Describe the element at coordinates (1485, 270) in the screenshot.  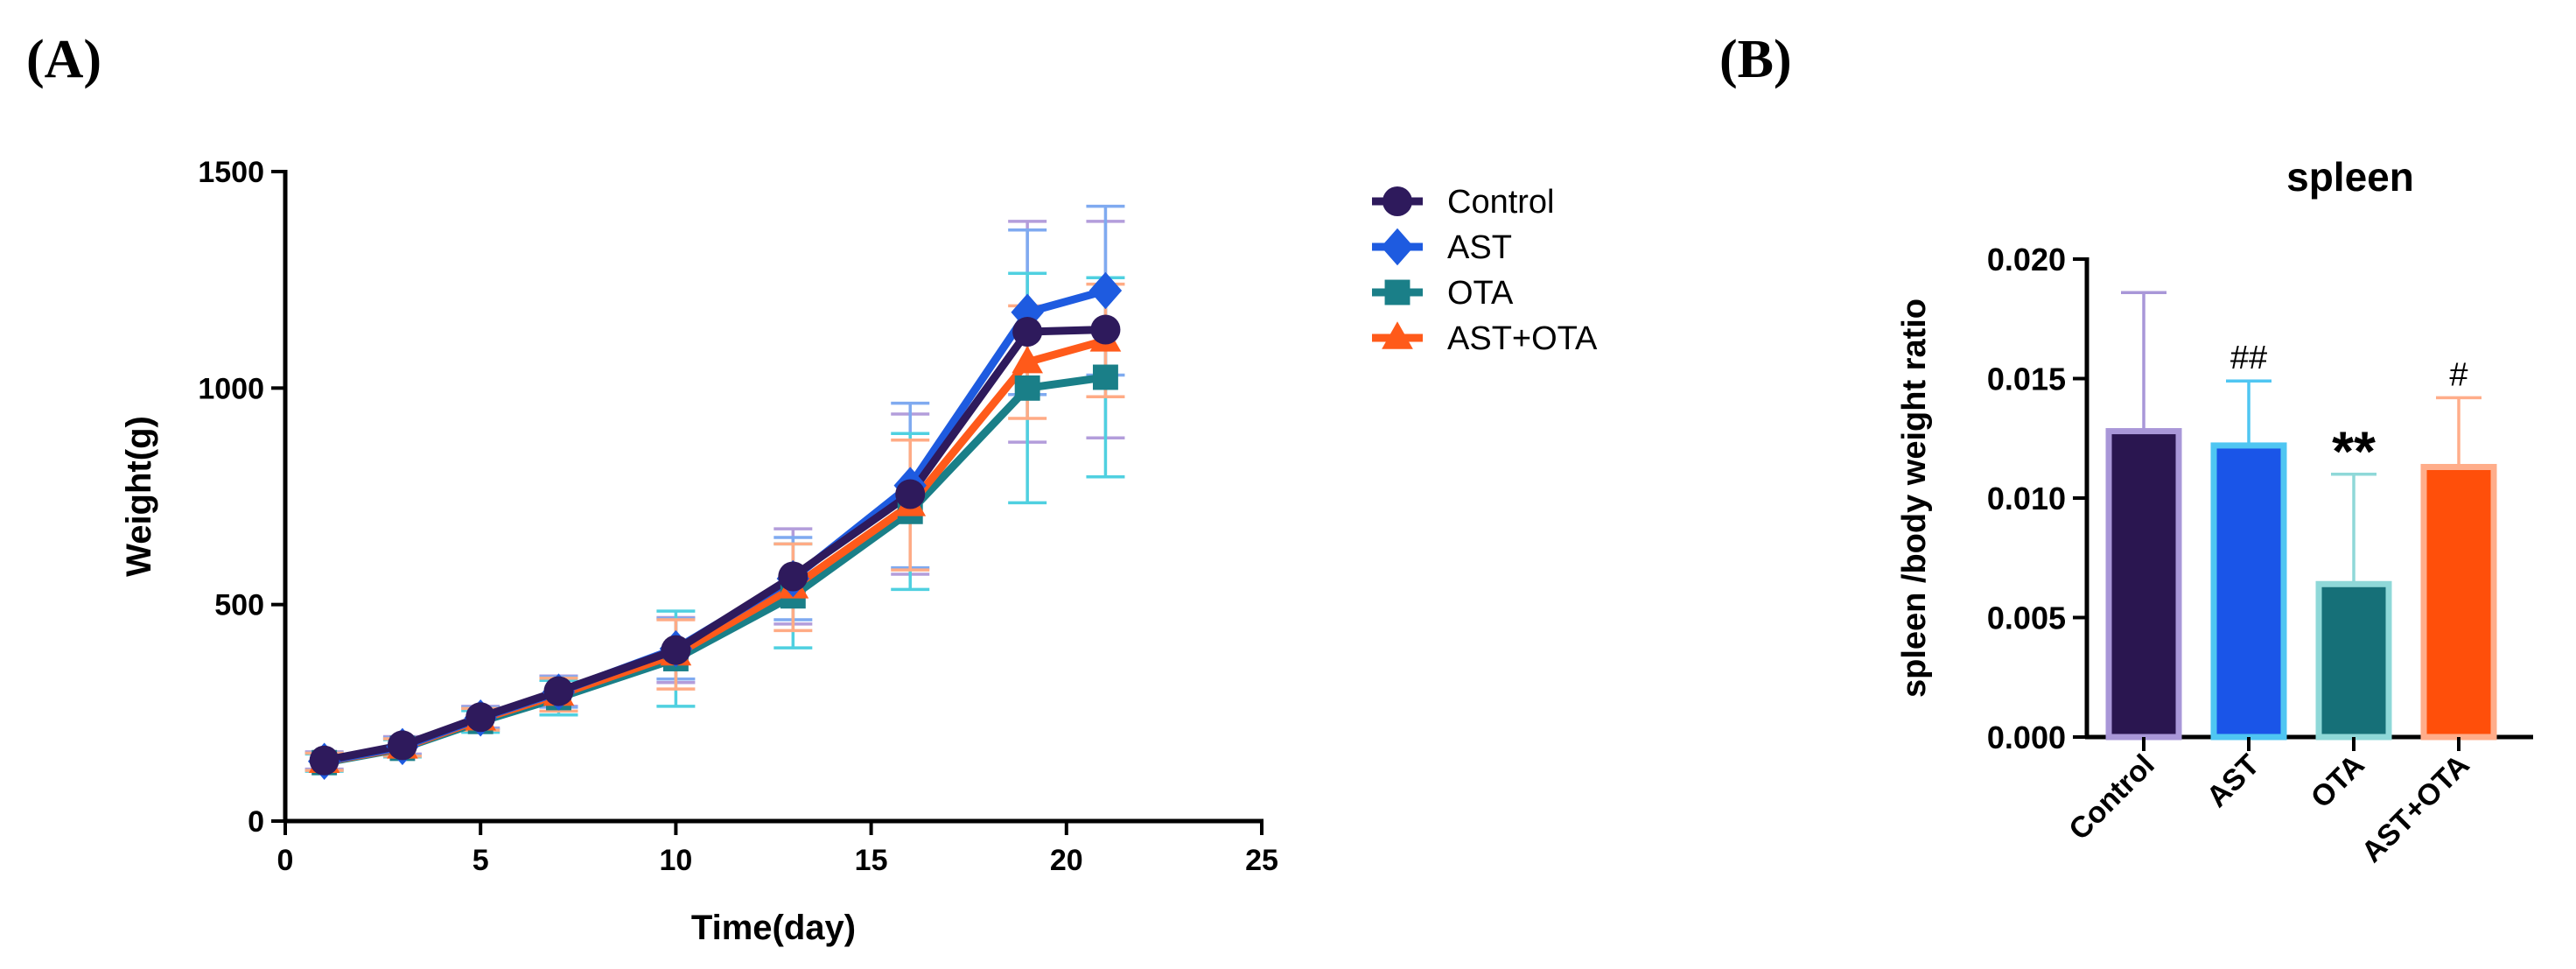
I see `legend: Control AST OTA AST+OTA` at that location.